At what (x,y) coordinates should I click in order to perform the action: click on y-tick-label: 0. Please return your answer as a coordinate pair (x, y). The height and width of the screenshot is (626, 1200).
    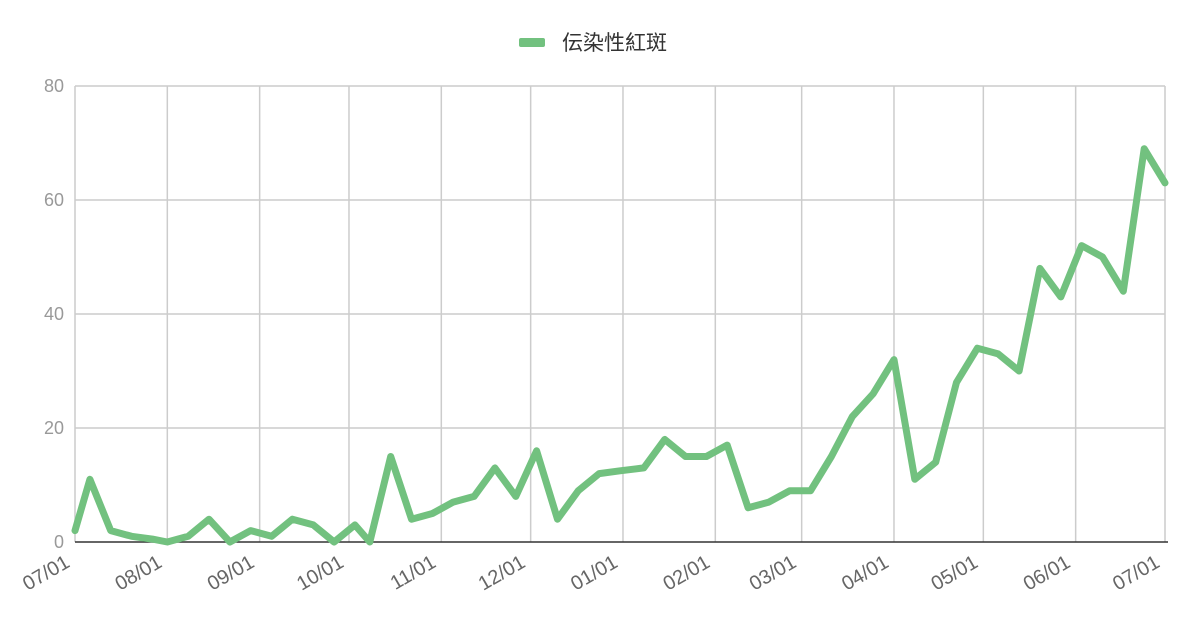
    Looking at the image, I should click on (59, 542).